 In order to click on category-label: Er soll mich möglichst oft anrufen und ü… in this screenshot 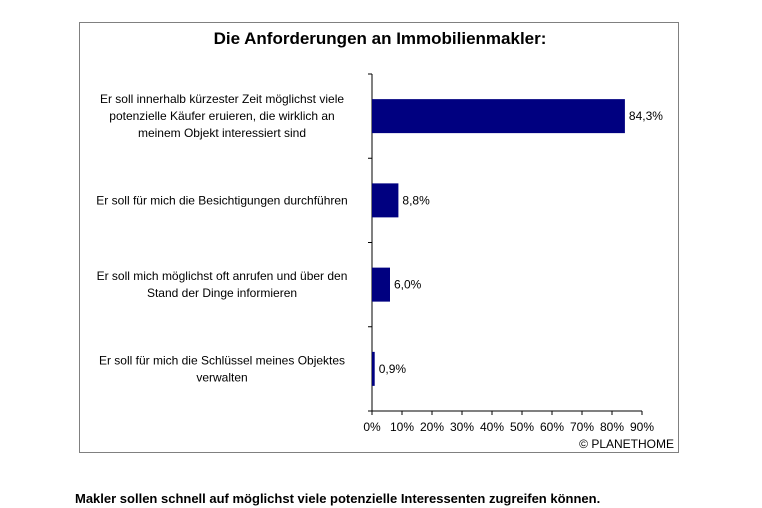, I will do `click(222, 276)`.